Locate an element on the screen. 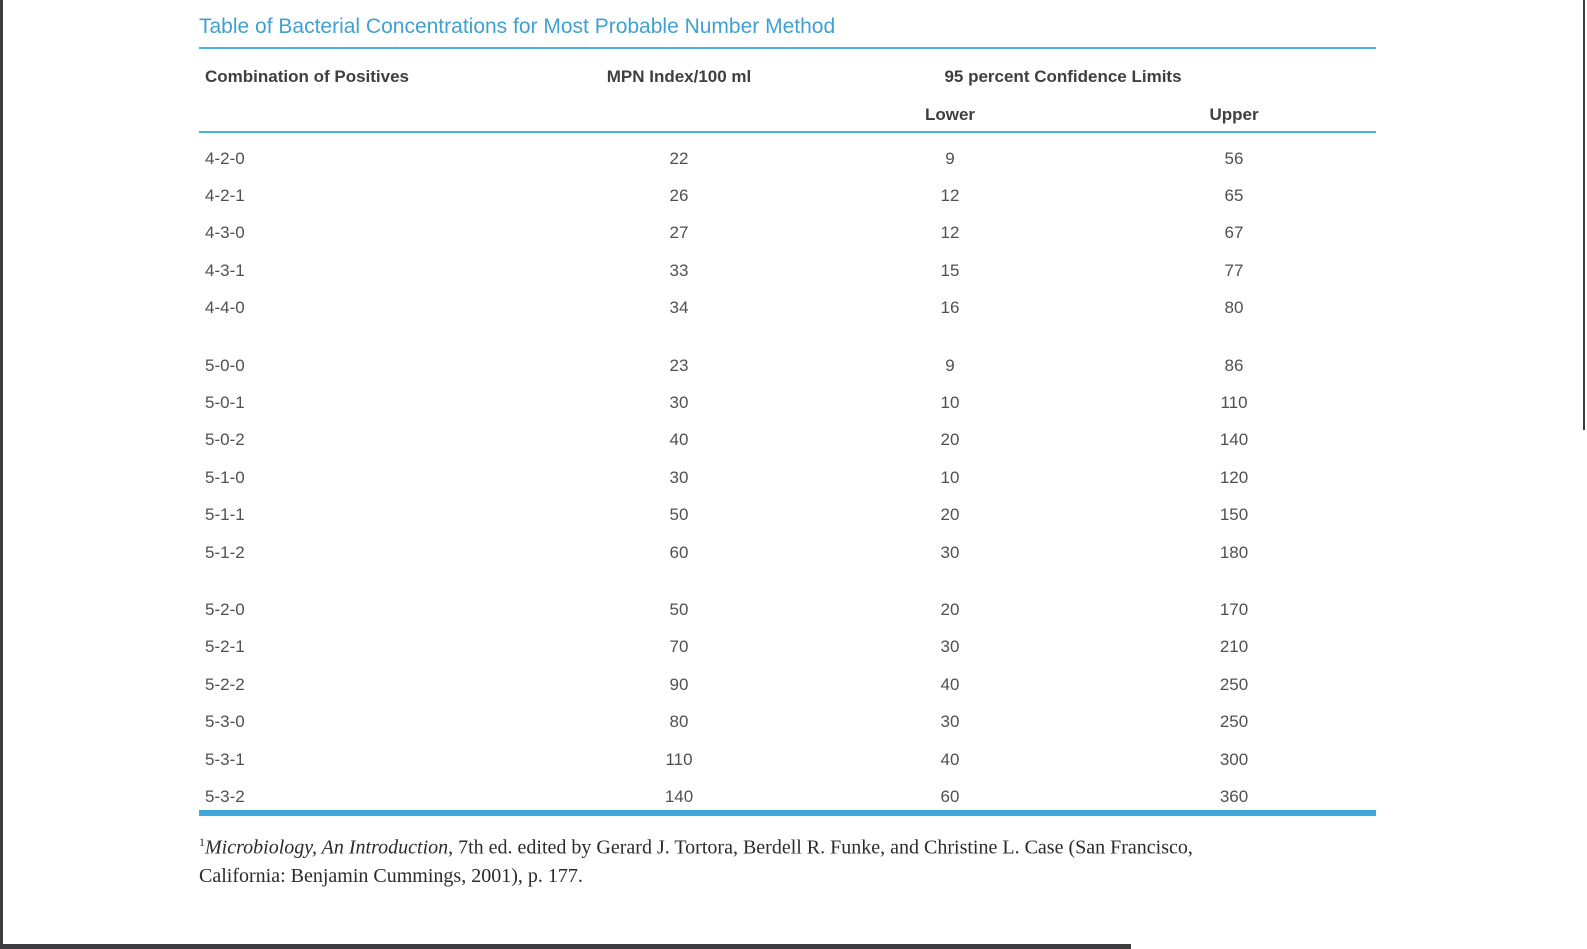 This screenshot has height=949, width=1587. table-row: 4-2-0 22 9 56 is located at coordinates (787, 158).